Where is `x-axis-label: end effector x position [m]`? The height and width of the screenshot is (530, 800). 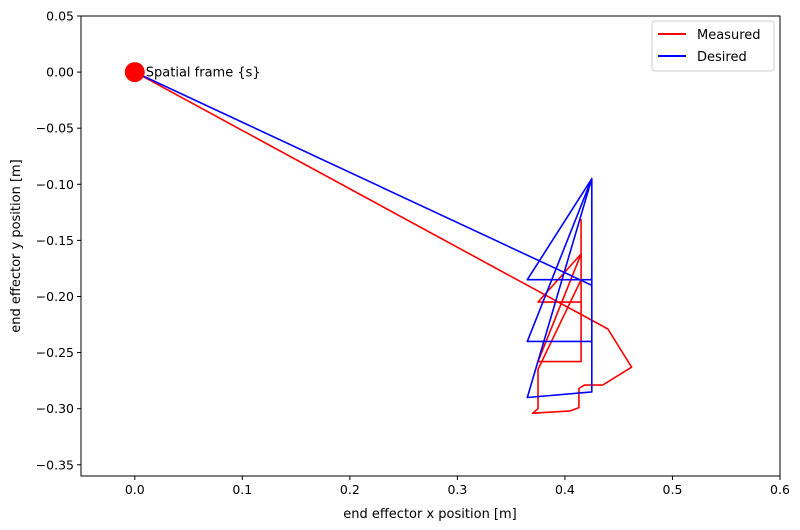 x-axis-label: end effector x position [m] is located at coordinates (430, 514).